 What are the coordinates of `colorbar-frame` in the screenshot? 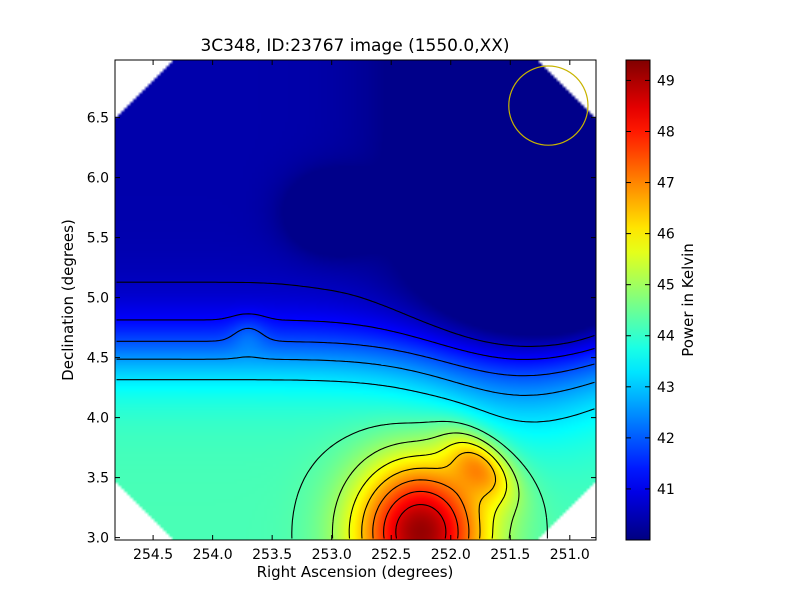 It's located at (638, 300).